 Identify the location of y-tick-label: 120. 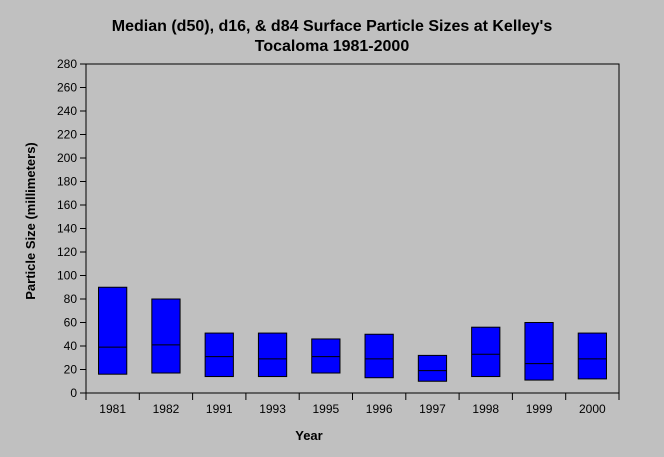
(67, 252).